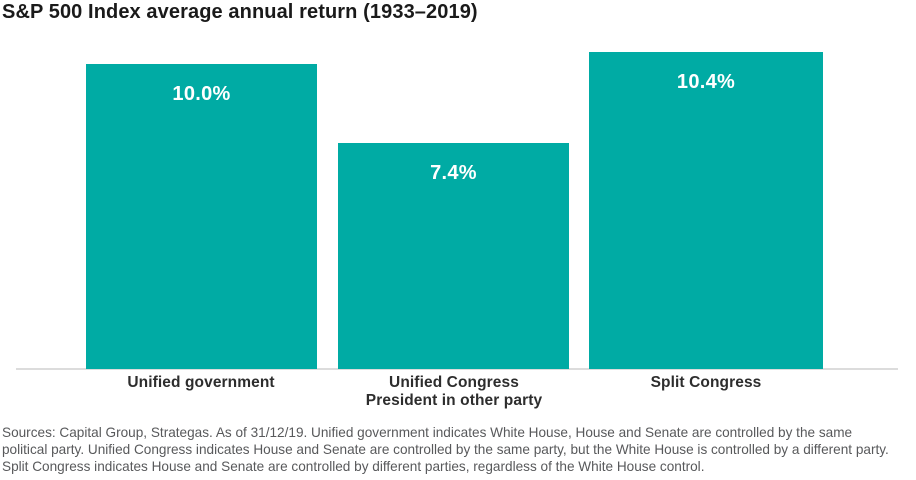 This screenshot has width=916, height=480. What do you see at coordinates (457, 369) in the screenshot?
I see `x-axis-line` at bounding box center [457, 369].